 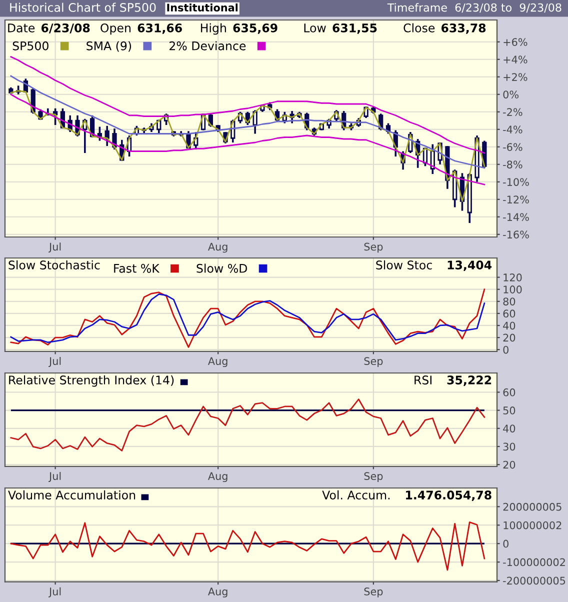 What do you see at coordinates (83, 7) in the screenshot?
I see `chart-title: Historical Chart of SP500` at bounding box center [83, 7].